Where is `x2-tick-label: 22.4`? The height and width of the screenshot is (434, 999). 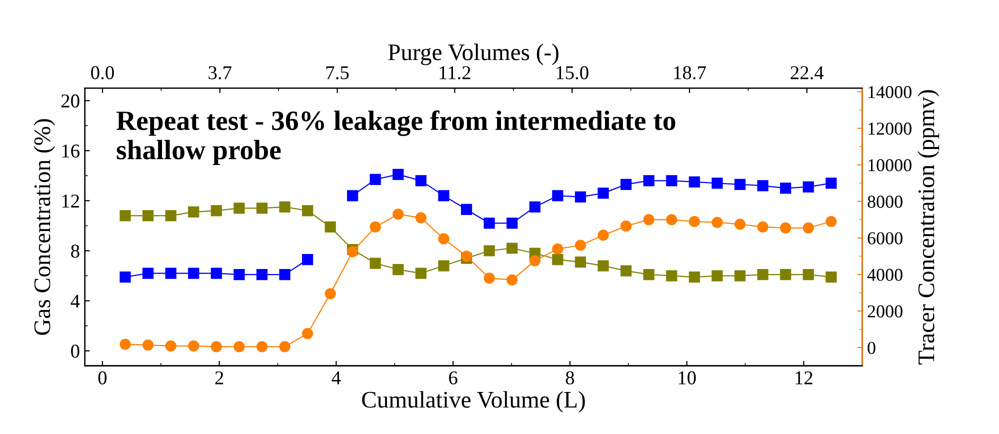 x2-tick-label: 22.4 is located at coordinates (807, 73).